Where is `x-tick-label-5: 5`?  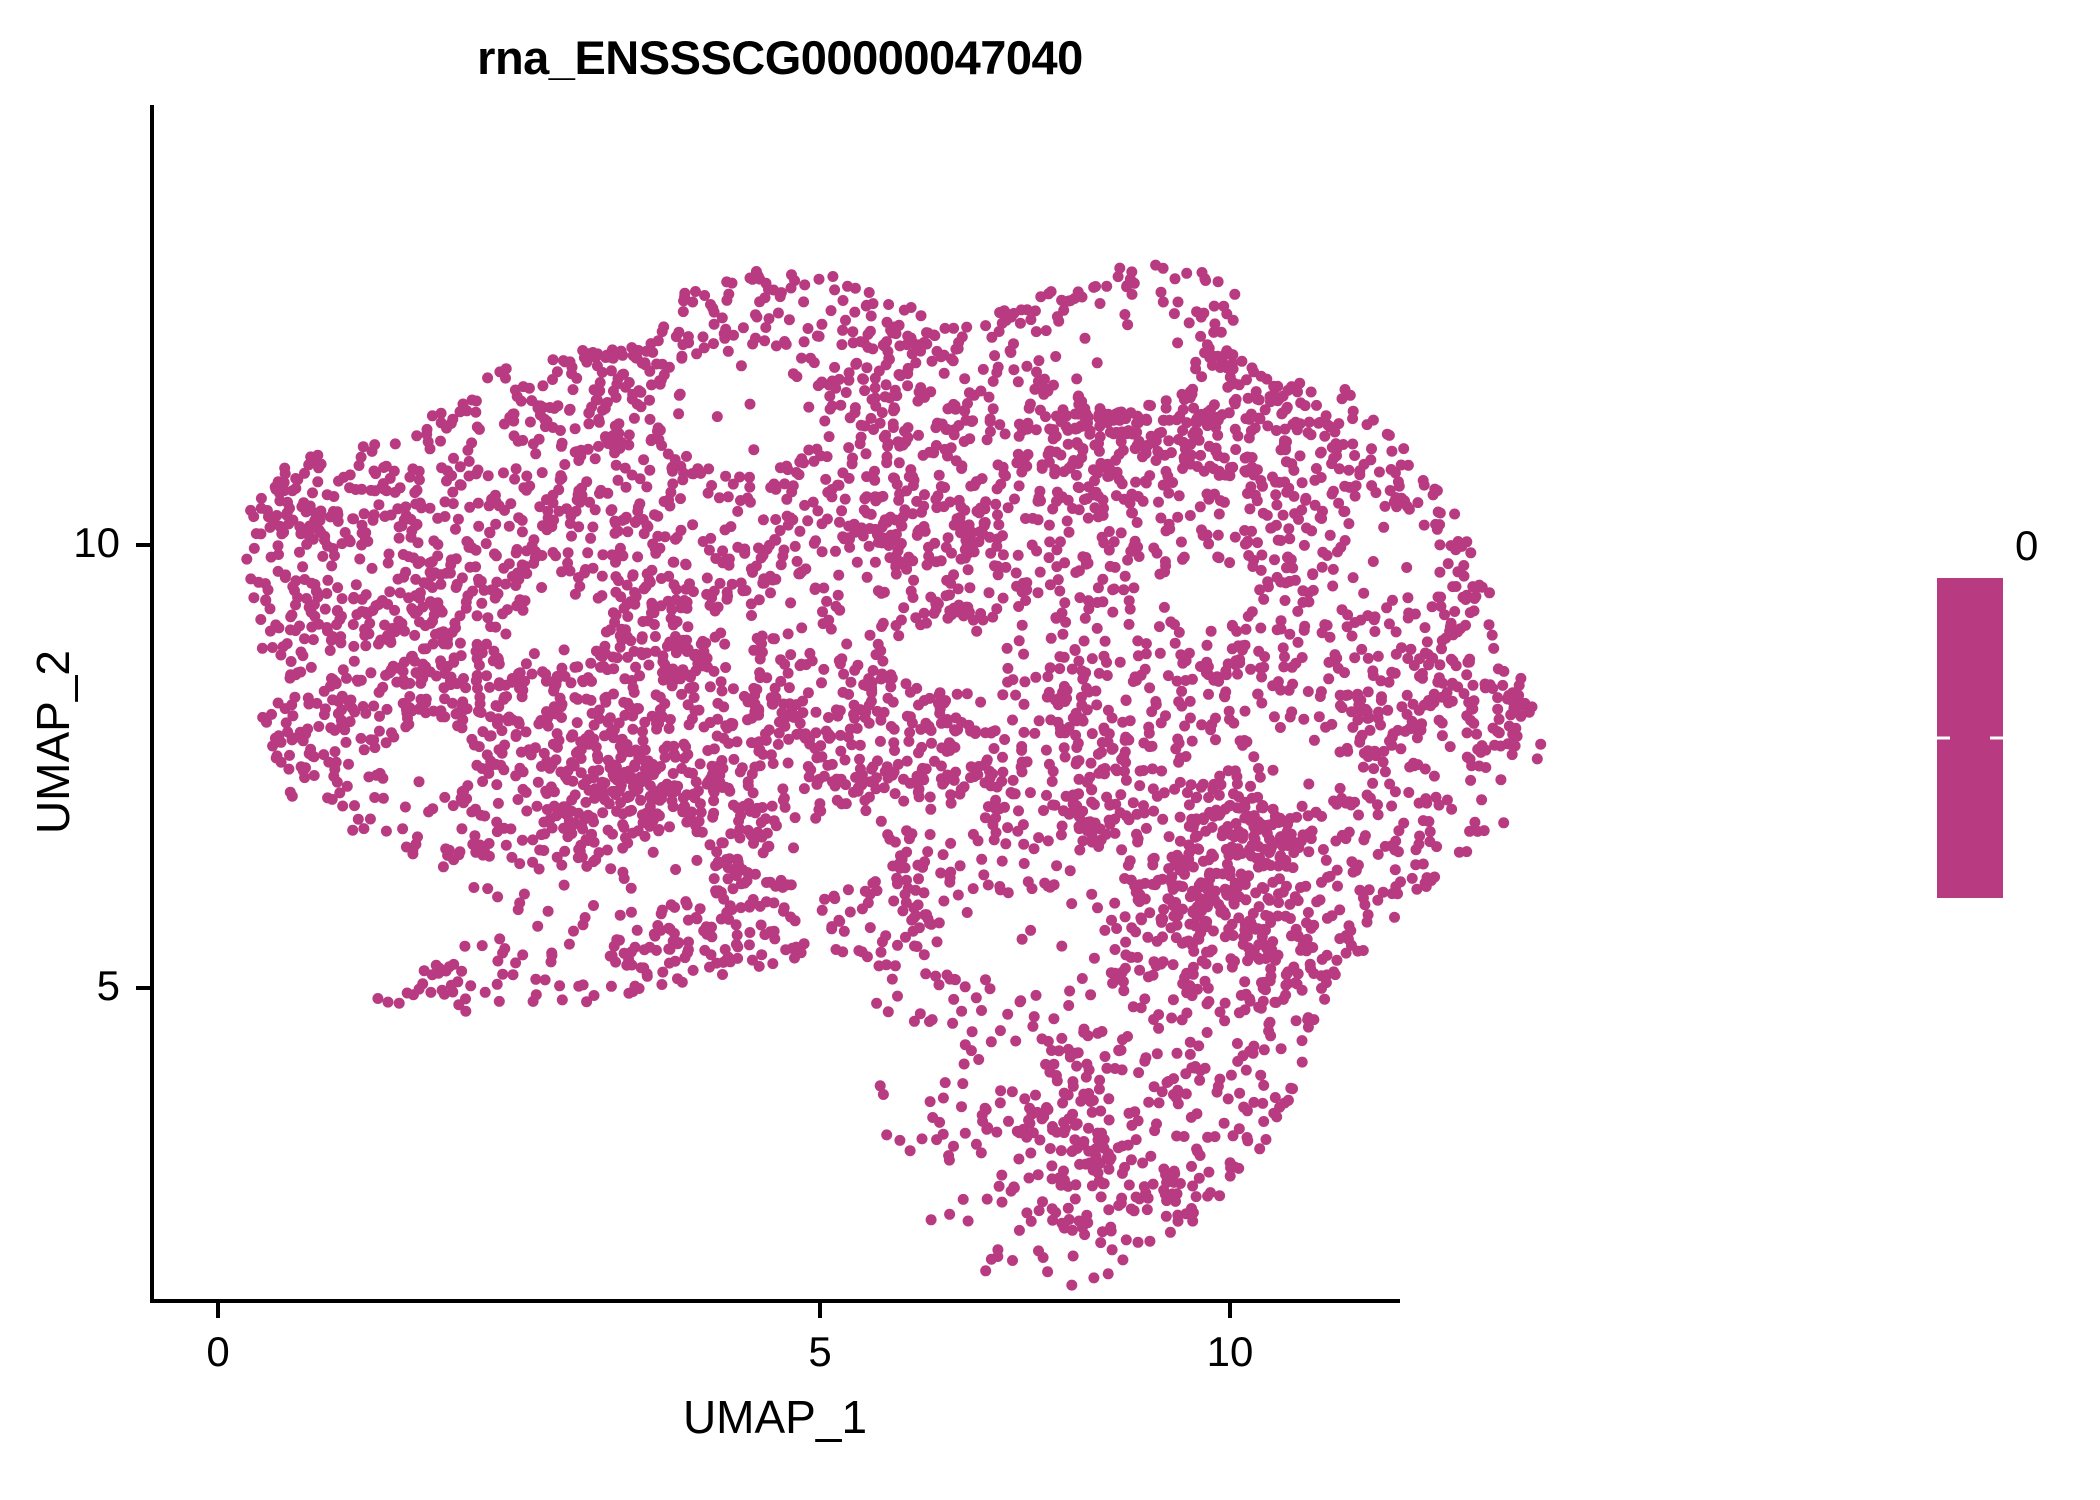
x-tick-label-5: 5 is located at coordinates (820, 1351).